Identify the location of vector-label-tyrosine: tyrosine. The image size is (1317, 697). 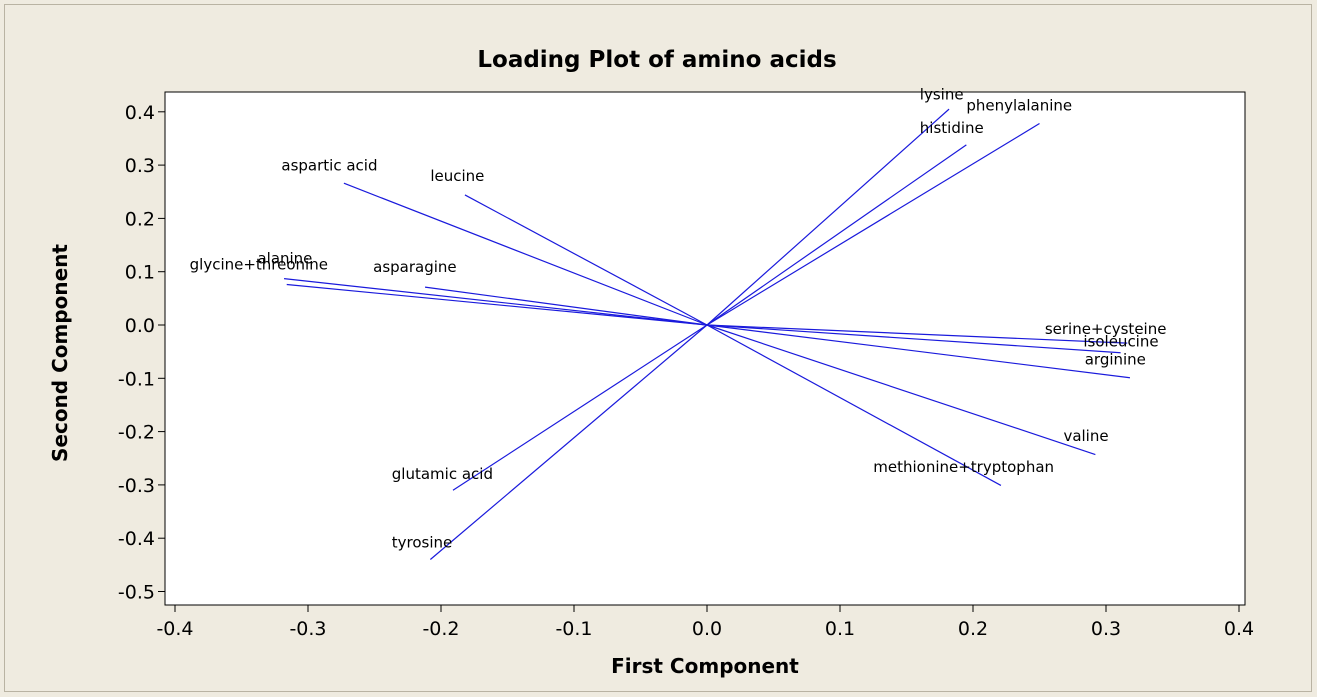
(422, 542).